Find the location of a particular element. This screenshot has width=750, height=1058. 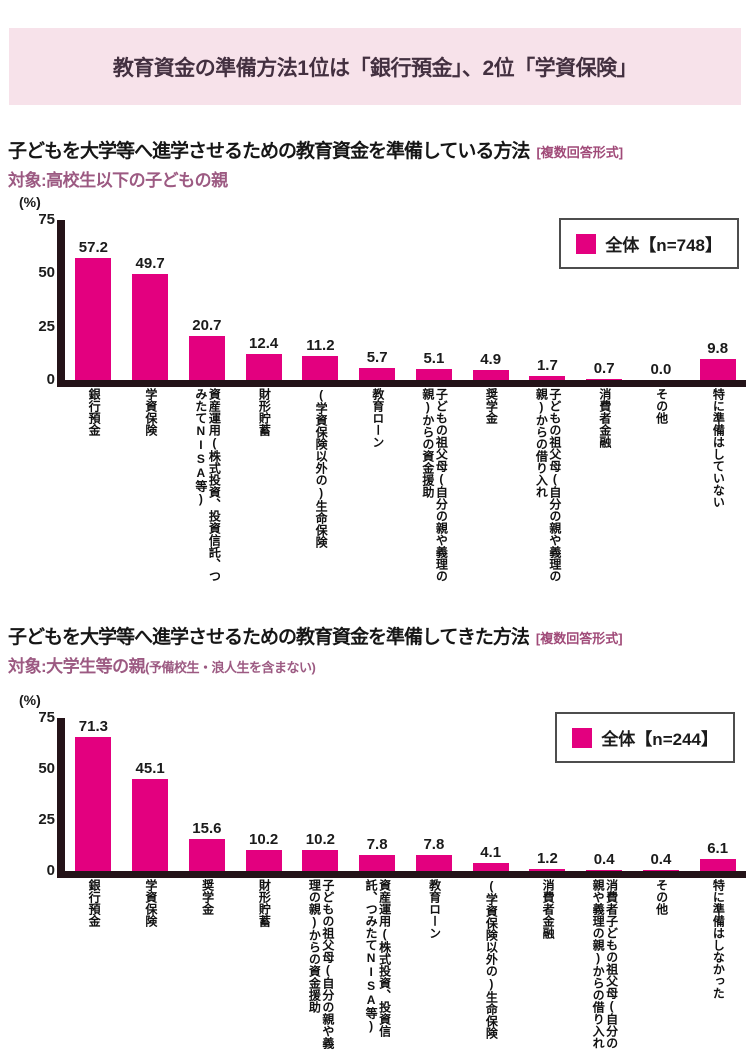

x-axis-category-label: 消費者子どもの祖父母(自分の親や義理の親)からの借り入れ is located at coordinates (605, 964).